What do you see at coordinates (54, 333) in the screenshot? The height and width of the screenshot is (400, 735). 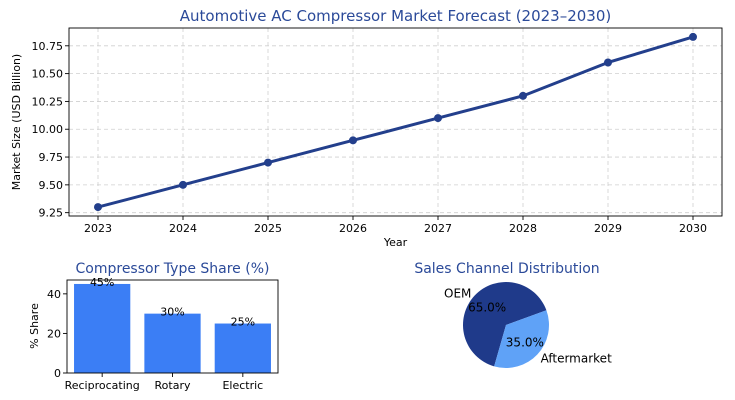 I see `y-tick-label: 20` at bounding box center [54, 333].